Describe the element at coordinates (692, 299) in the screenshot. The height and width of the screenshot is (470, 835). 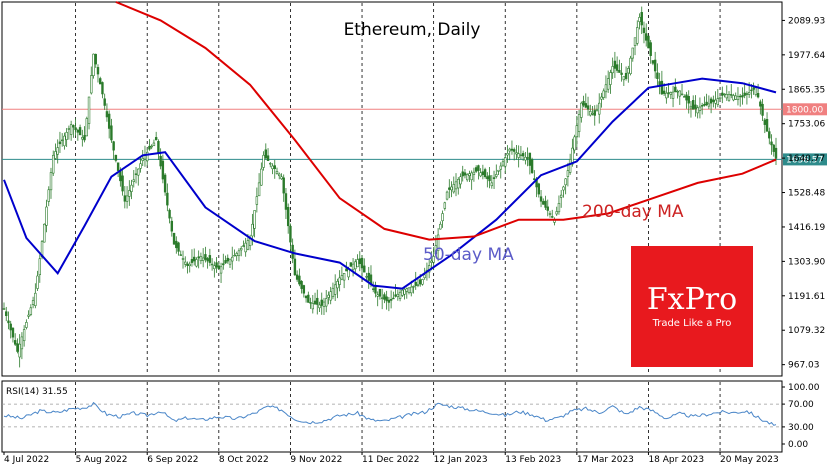
I see `fxpro-brand: FxPro` at that location.